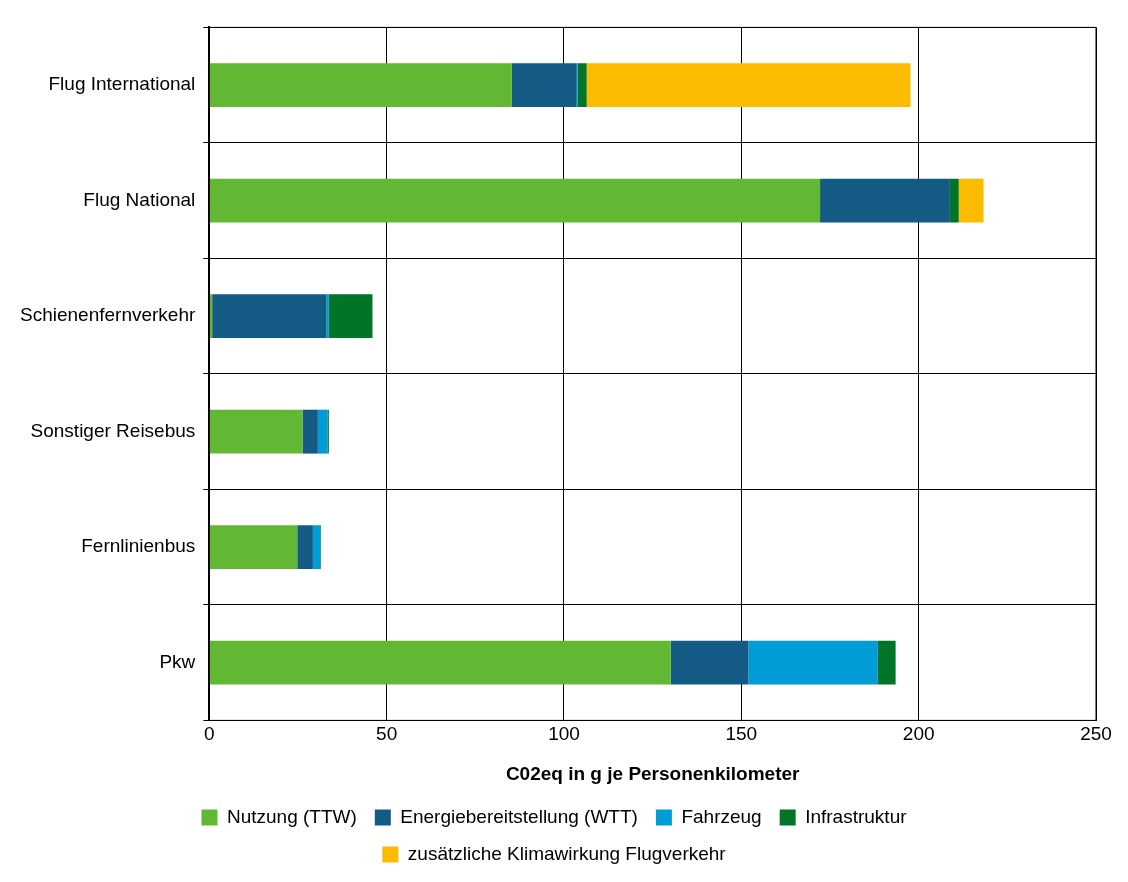 This screenshot has height=882, width=1128. What do you see at coordinates (387, 734) in the screenshot?
I see `x-tick-label: 50` at bounding box center [387, 734].